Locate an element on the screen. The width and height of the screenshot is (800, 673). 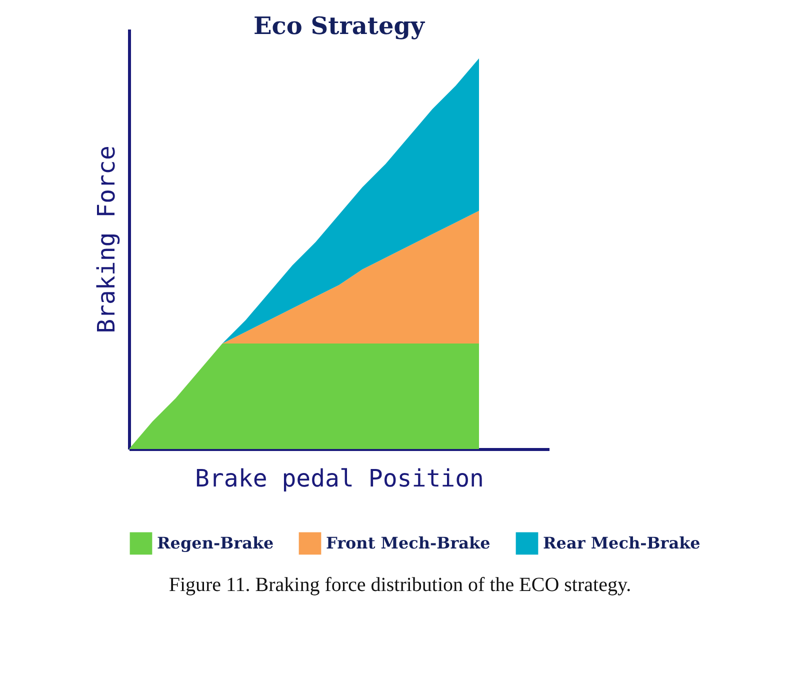
legend-label: Front Mech-Brake is located at coordinates (408, 542).